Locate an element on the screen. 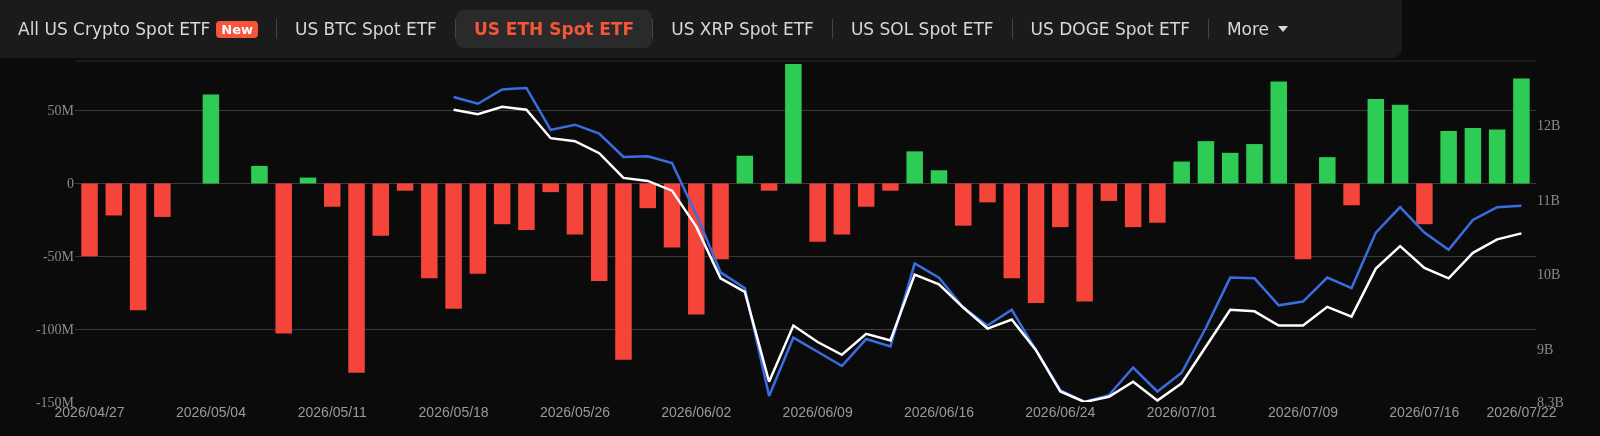  x-tick-label: 2026/05/11 is located at coordinates (332, 412).